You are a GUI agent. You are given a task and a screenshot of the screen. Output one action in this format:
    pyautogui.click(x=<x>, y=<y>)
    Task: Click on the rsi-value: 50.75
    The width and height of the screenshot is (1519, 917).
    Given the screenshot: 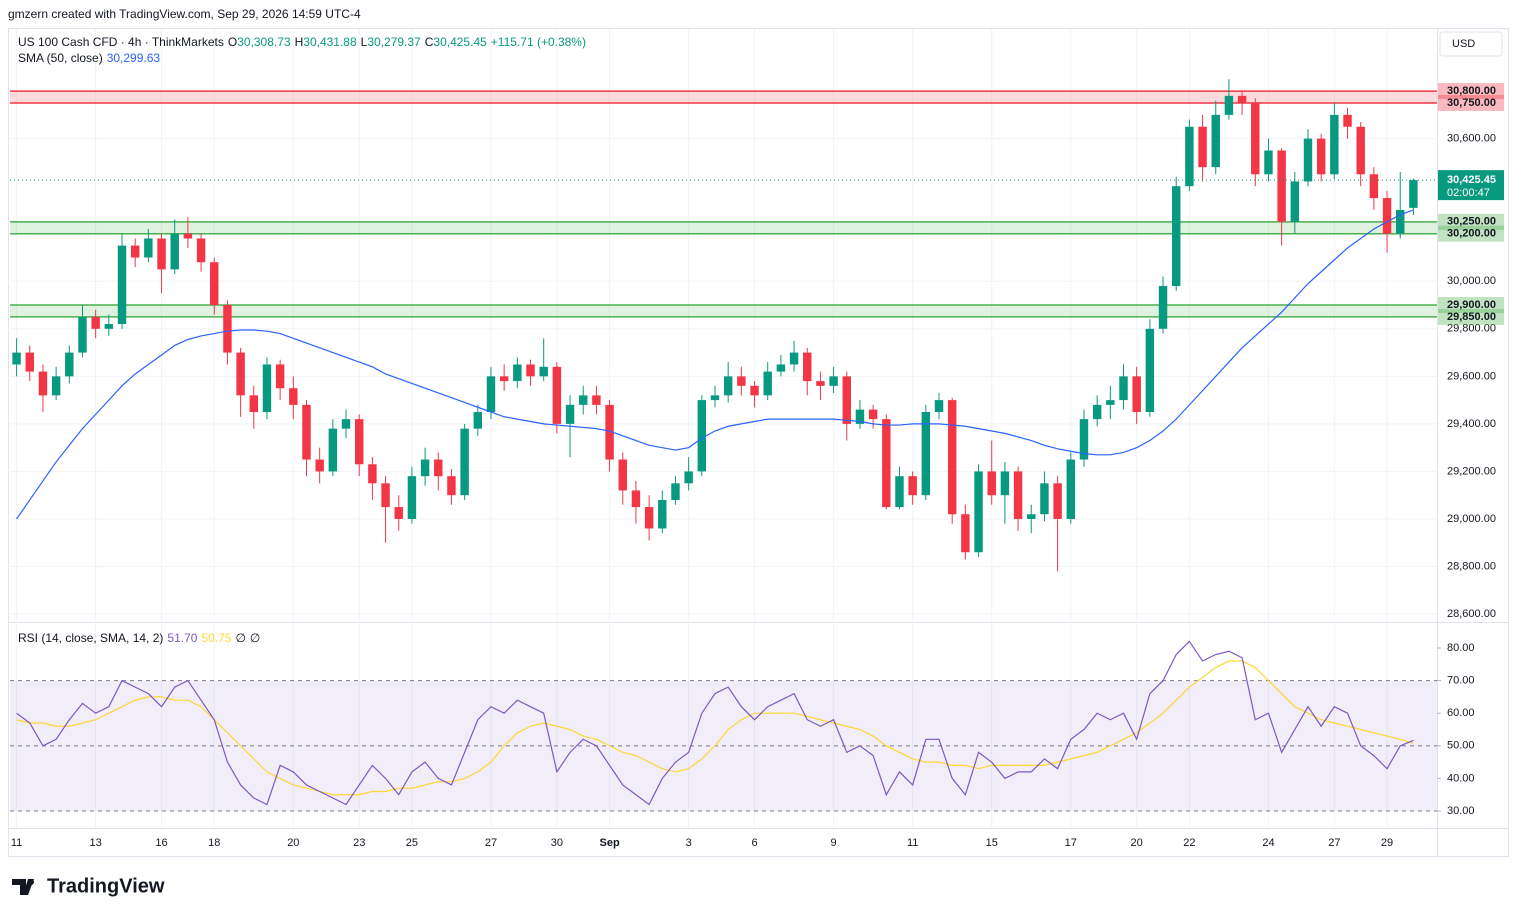 What is the action you would take?
    pyautogui.click(x=216, y=638)
    